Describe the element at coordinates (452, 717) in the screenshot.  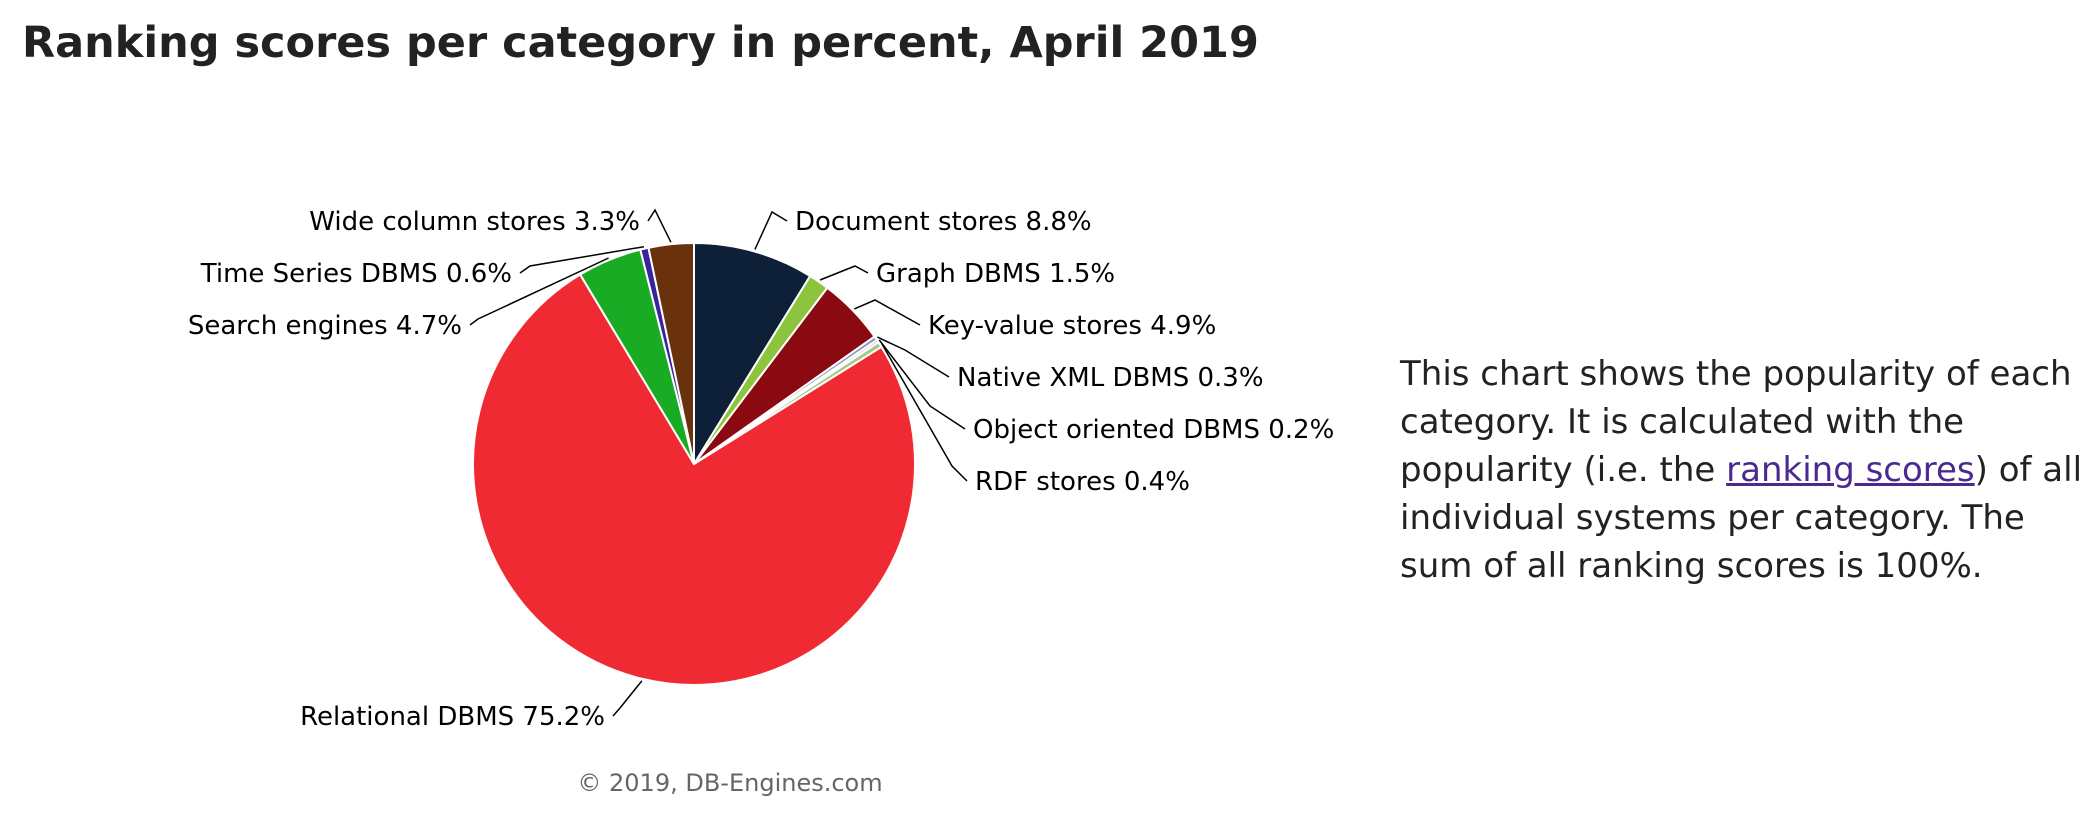
I see `label-relational-dbms: Relational DBMS 75.2%` at that location.